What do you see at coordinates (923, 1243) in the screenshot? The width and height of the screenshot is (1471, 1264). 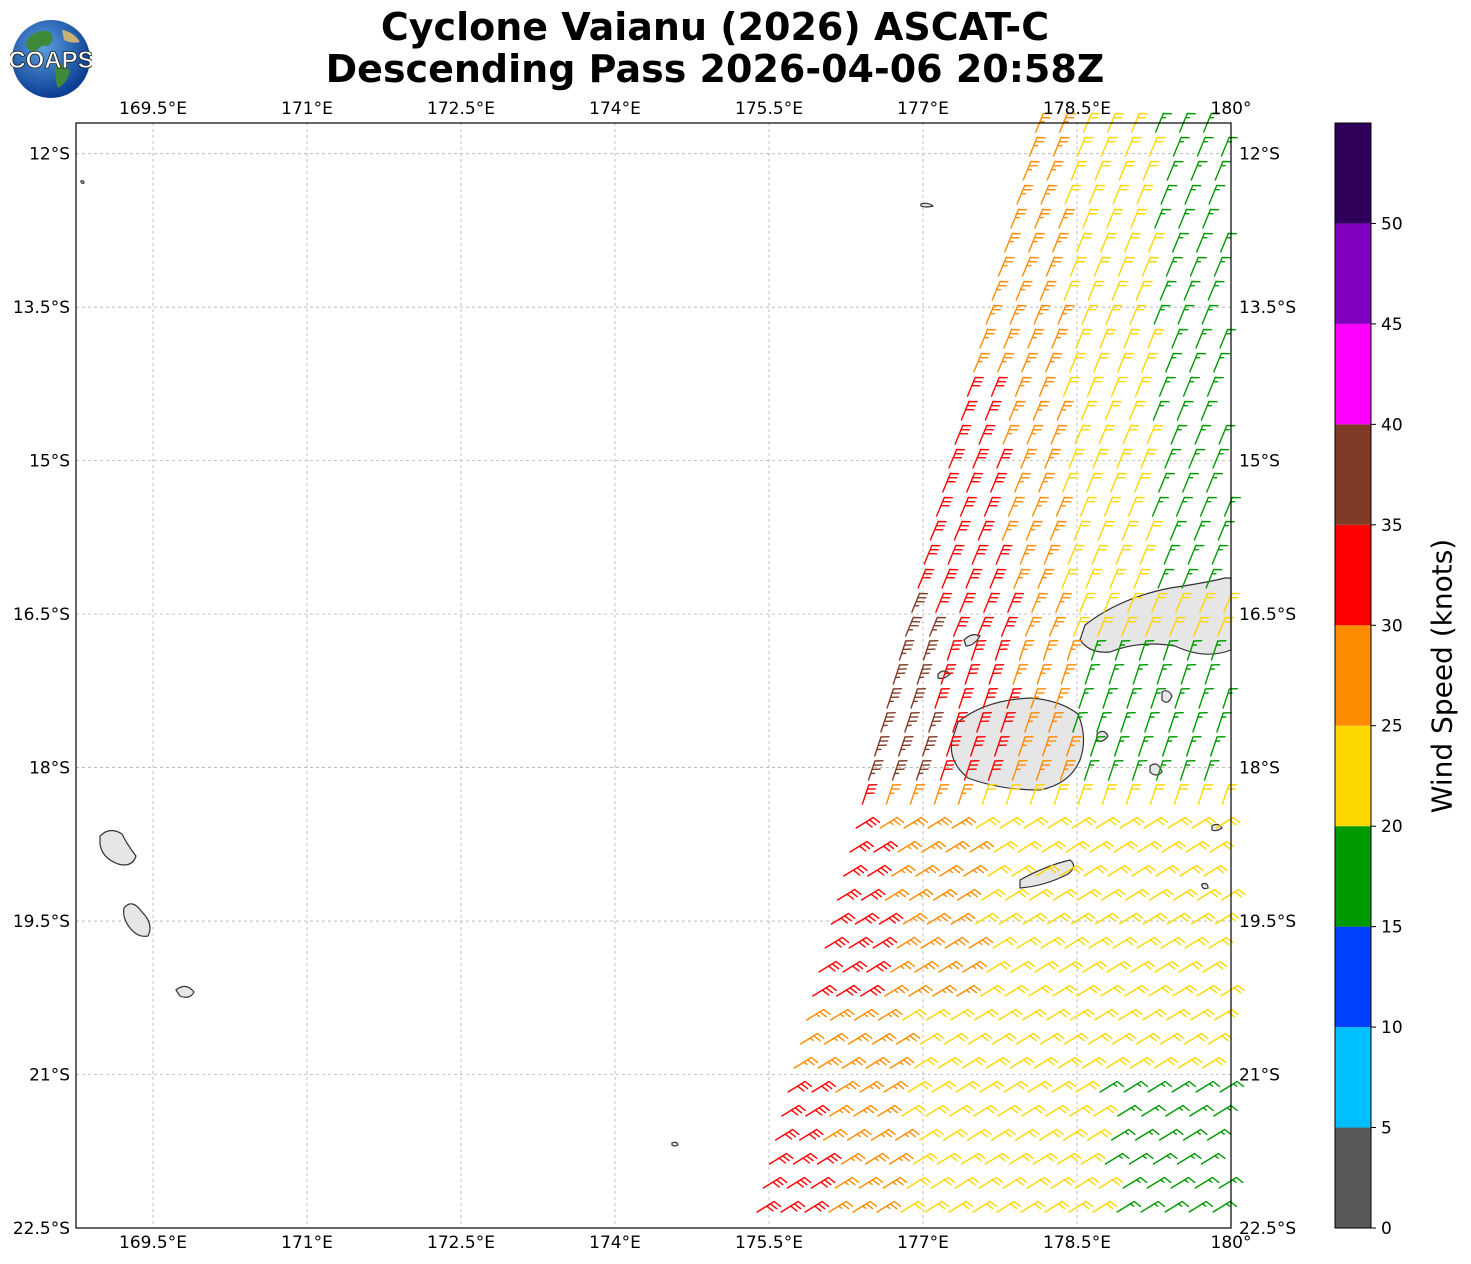 I see `lon-tick-bottom: 177°E` at bounding box center [923, 1243].